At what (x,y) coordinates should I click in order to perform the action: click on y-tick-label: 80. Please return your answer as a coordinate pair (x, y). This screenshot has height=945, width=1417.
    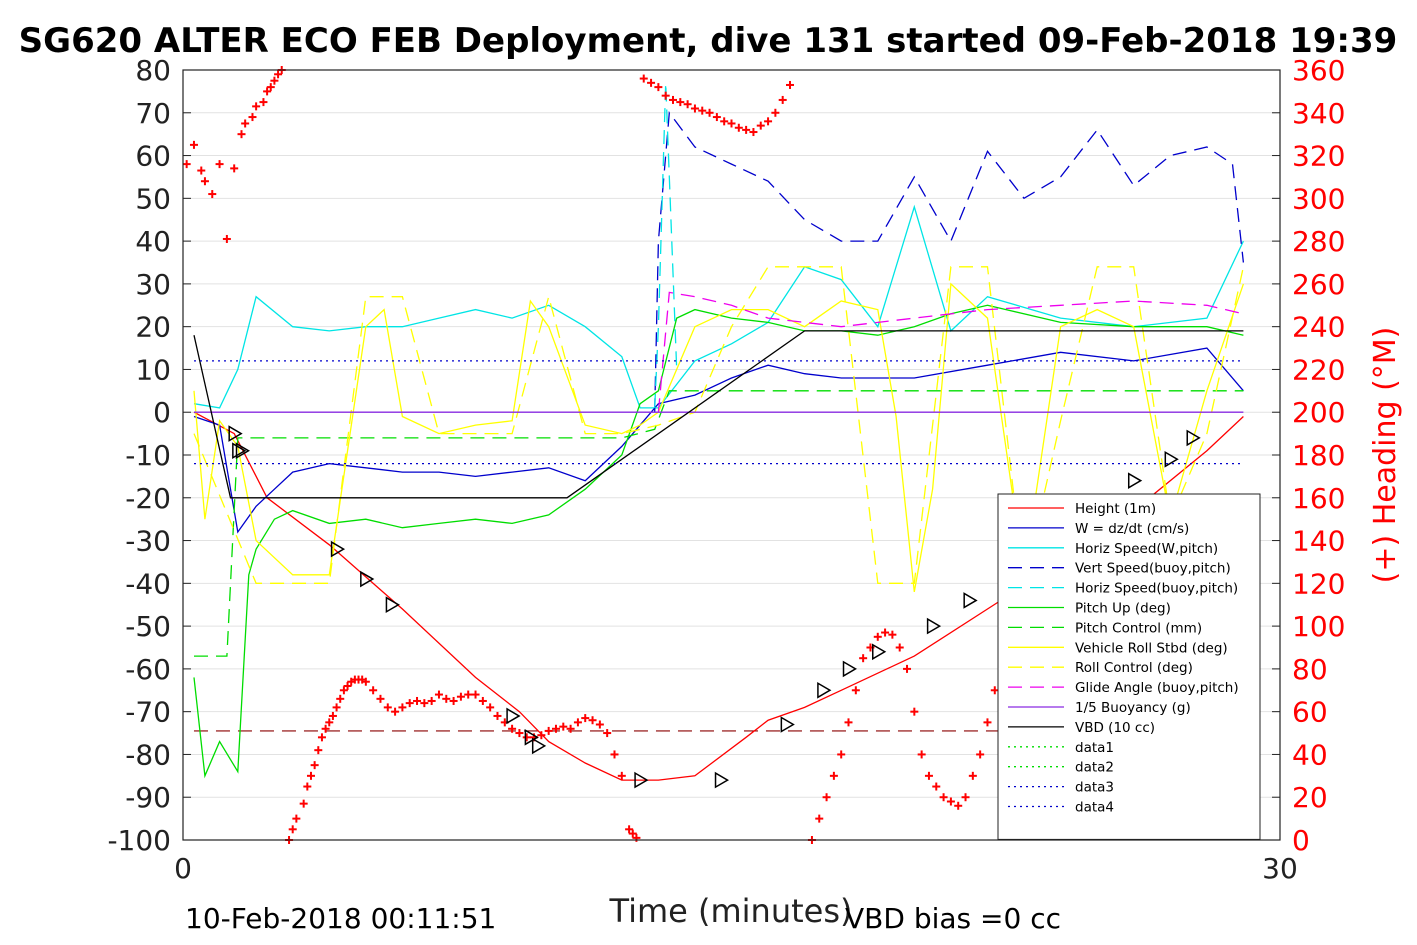
    Looking at the image, I should click on (153, 70).